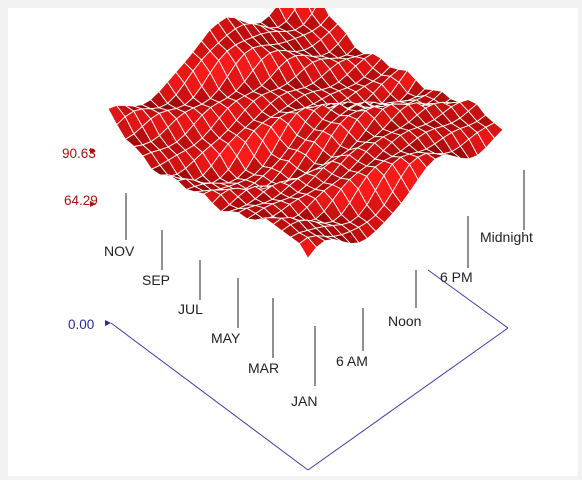 The image size is (582, 480). What do you see at coordinates (456, 277) in the screenshot?
I see `y-tick-label-6pm: 6 PM` at bounding box center [456, 277].